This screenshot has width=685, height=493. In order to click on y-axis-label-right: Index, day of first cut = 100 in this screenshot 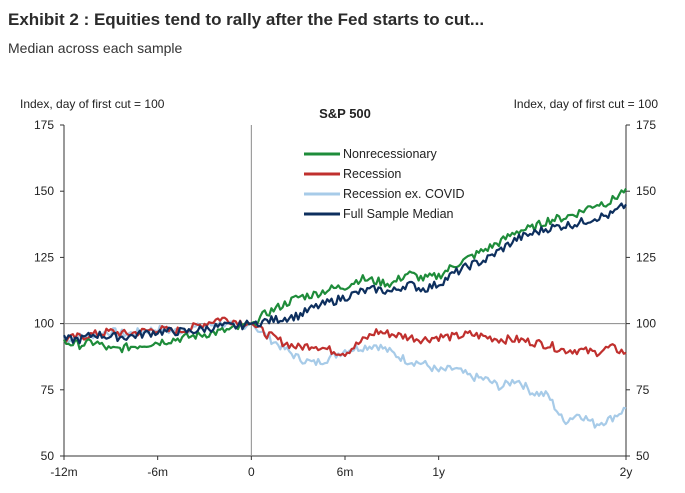, I will do `click(586, 104)`.